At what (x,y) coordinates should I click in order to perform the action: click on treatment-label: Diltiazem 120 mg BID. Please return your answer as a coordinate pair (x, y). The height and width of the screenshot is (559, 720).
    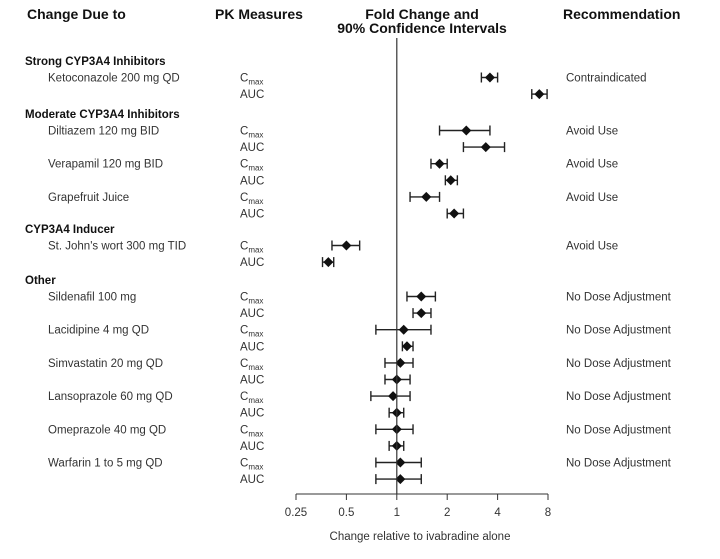
    Looking at the image, I should click on (103, 132).